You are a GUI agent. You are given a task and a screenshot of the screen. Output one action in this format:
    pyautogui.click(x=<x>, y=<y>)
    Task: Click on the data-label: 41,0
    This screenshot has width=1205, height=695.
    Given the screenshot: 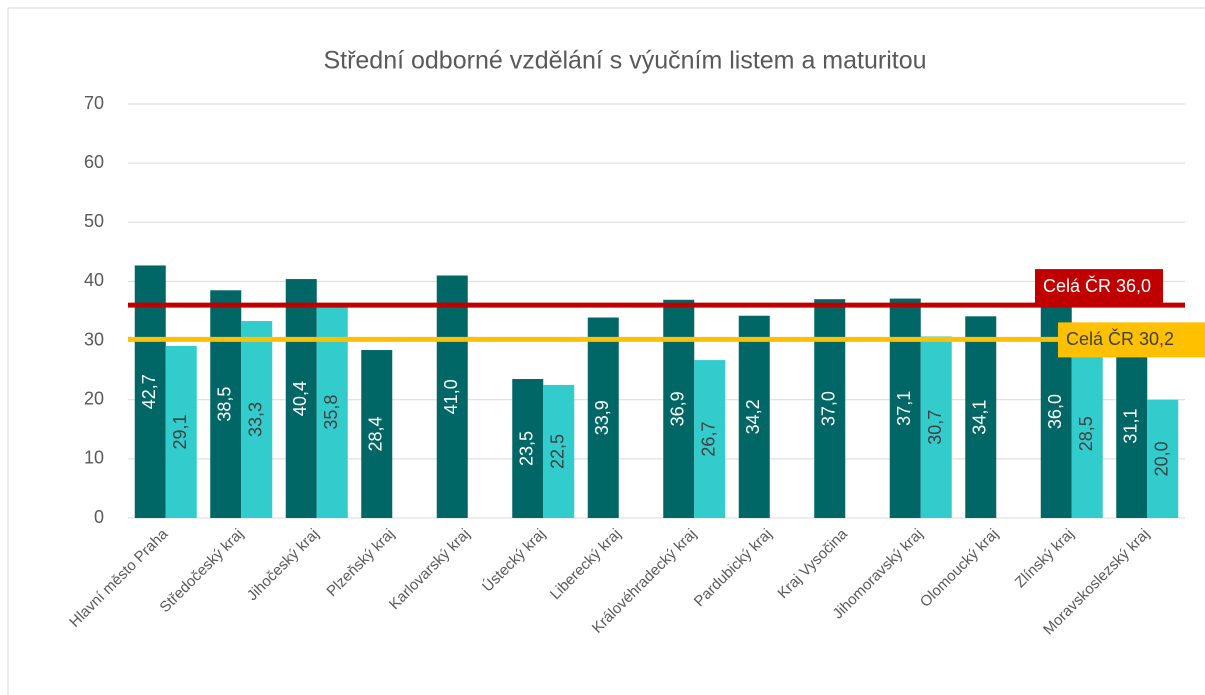 What is the action you would take?
    pyautogui.click(x=451, y=396)
    